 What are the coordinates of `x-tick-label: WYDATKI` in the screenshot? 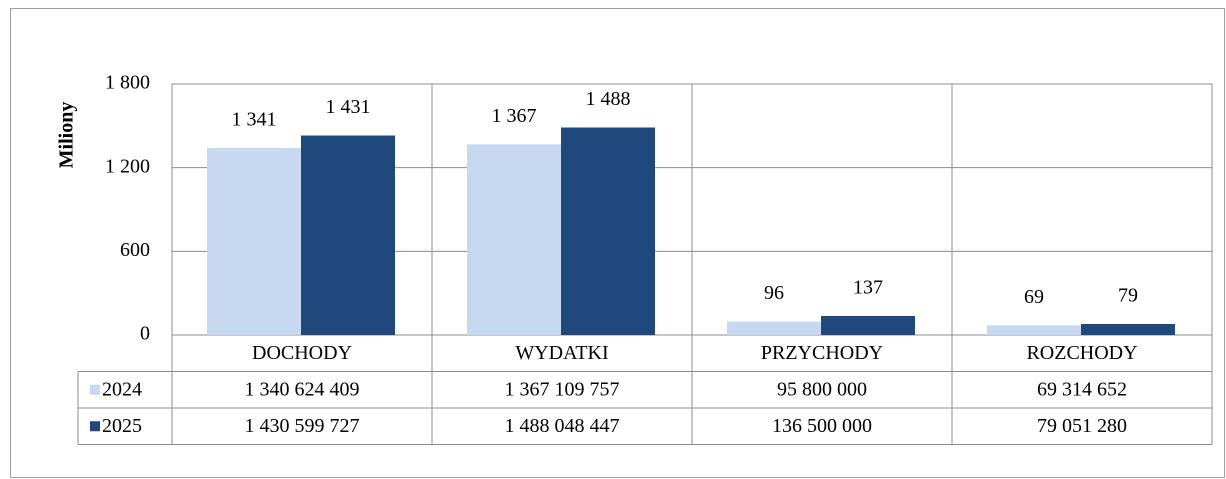 It's located at (561, 353).